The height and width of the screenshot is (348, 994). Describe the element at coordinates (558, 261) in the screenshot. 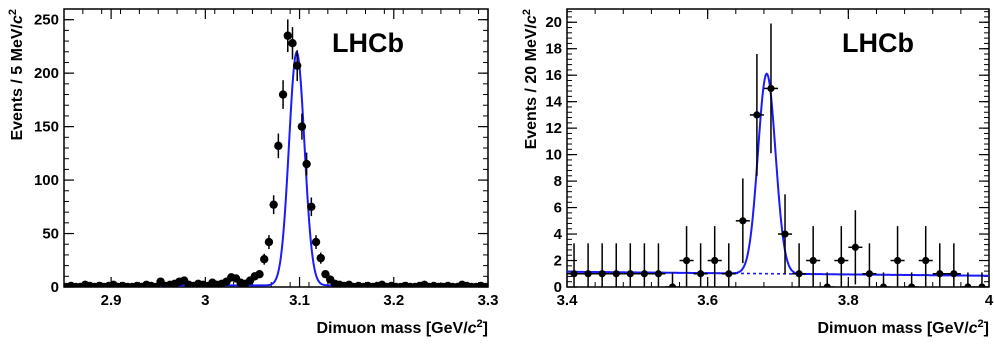

I see `y-tick-label: 2` at that location.